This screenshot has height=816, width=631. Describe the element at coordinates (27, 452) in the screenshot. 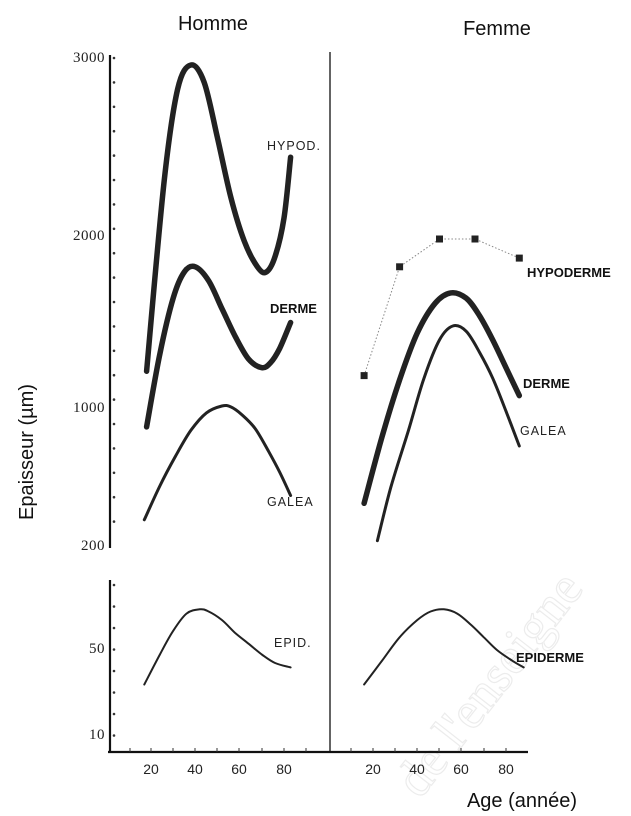

I see `y-axis-label: Epaisseur (µm)` at that location.